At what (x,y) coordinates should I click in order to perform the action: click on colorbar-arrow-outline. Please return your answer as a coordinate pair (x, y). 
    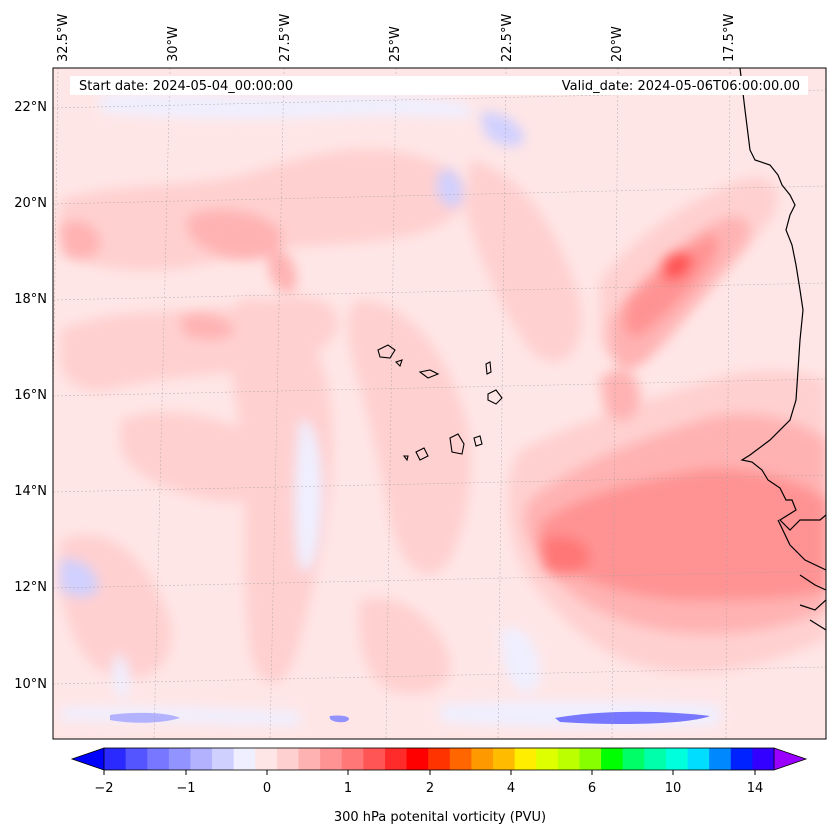
    Looking at the image, I should click on (439, 759).